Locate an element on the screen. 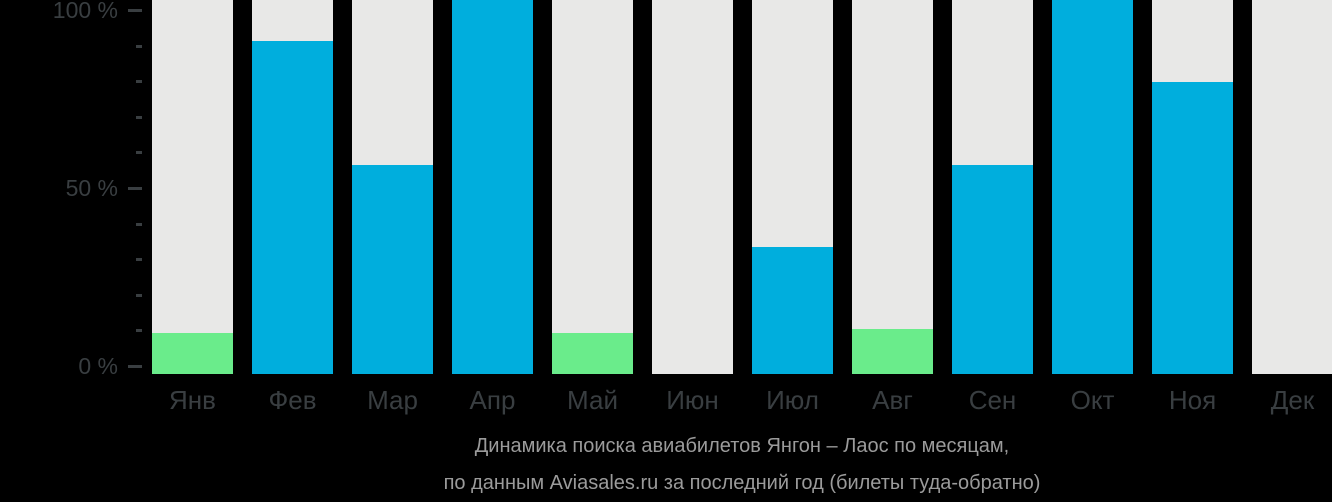  x-axis-label: Янв is located at coordinates (192, 400).